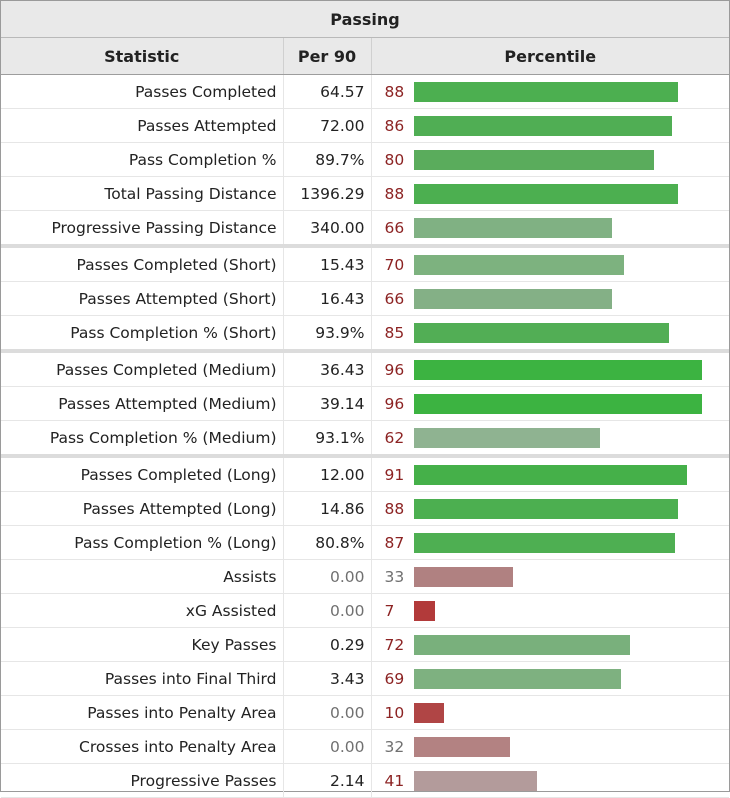 This screenshot has width=730, height=798. Describe the element at coordinates (142, 576) in the screenshot. I see `statistic-label: Assists` at that location.